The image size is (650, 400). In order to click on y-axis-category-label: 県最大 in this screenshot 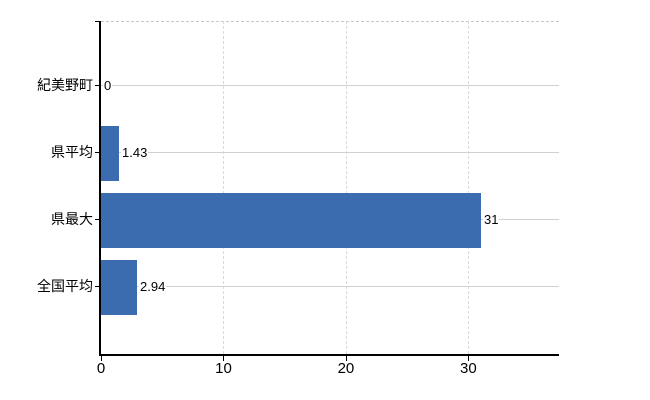, I will do `click(72, 219)`.